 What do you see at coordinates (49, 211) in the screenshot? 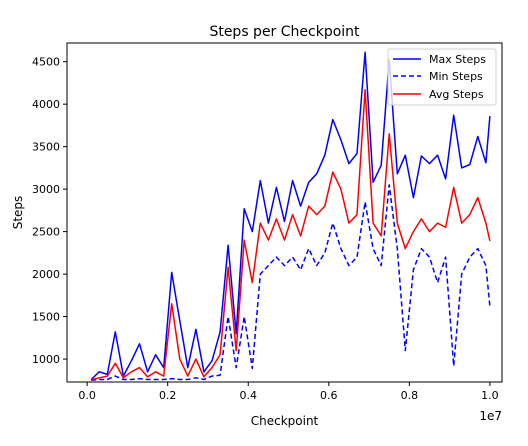
I see `y-axis-ticks: 1000 1500 2000 2500 3000 3500 4000 4500` at bounding box center [49, 211].